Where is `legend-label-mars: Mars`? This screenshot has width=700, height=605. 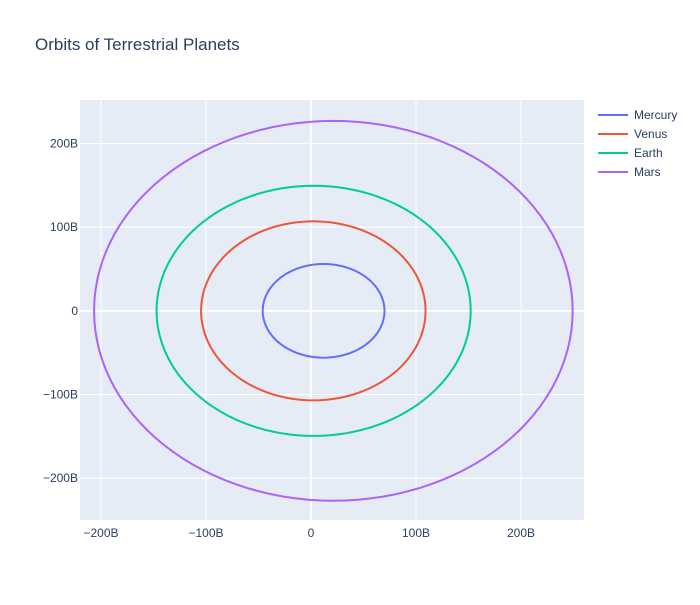
legend-label-mars: Mars is located at coordinates (647, 172).